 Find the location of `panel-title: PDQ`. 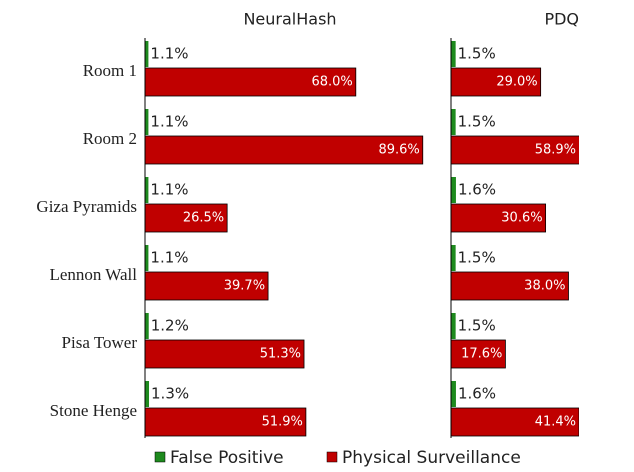

panel-title: PDQ is located at coordinates (561, 19).